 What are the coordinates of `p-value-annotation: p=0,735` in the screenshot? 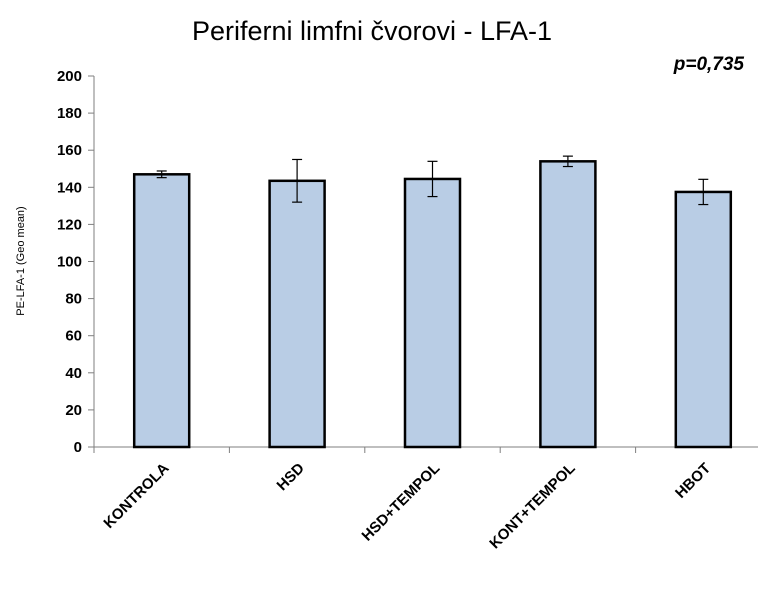 It's located at (709, 64).